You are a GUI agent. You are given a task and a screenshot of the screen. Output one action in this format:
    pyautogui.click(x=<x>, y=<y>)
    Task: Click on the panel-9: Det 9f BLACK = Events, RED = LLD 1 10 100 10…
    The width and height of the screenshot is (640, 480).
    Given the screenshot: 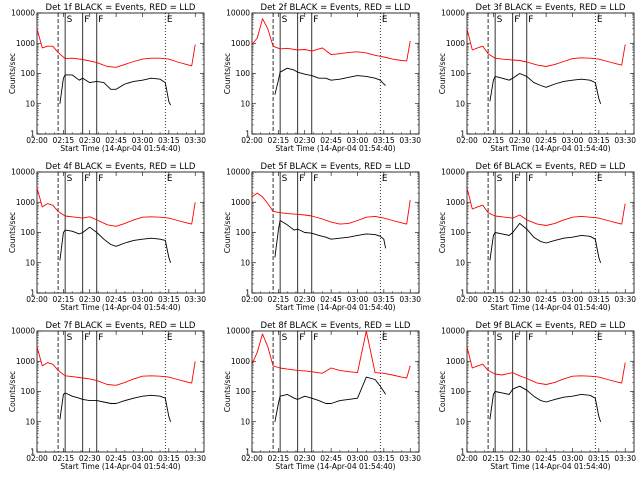 What is the action you would take?
    pyautogui.click(x=537, y=396)
    